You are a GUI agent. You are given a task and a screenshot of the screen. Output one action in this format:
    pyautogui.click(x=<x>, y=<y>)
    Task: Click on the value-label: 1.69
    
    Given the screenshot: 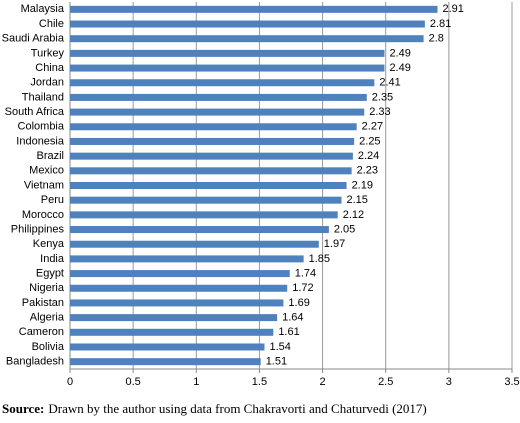 What is the action you would take?
    pyautogui.click(x=298, y=303)
    